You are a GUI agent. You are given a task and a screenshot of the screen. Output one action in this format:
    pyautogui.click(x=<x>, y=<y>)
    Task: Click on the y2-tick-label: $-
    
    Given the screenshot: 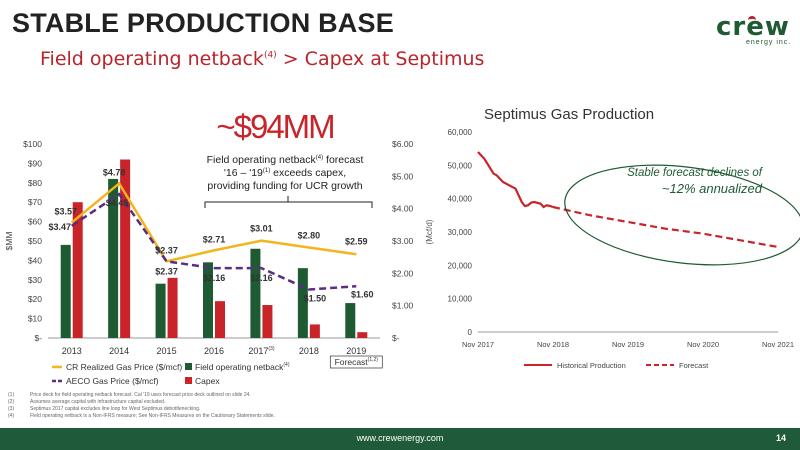 What is the action you would take?
    pyautogui.click(x=396, y=338)
    